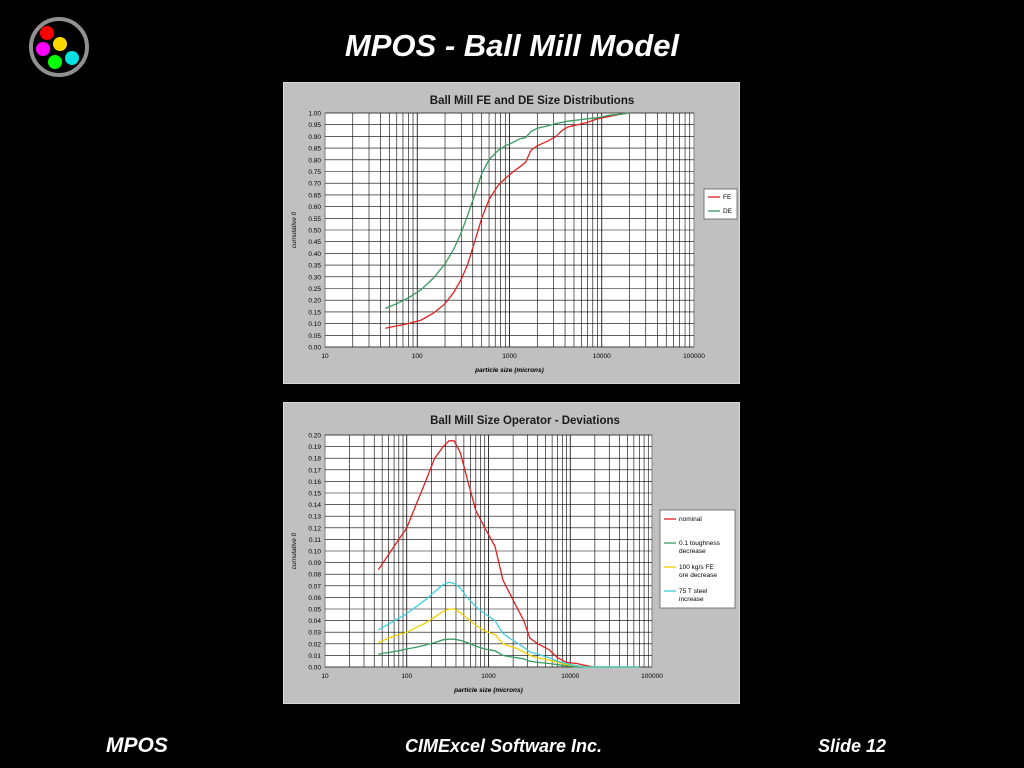  What do you see at coordinates (693, 595) in the screenshot?
I see `legend-label: 75 T steel increase` at bounding box center [693, 595].